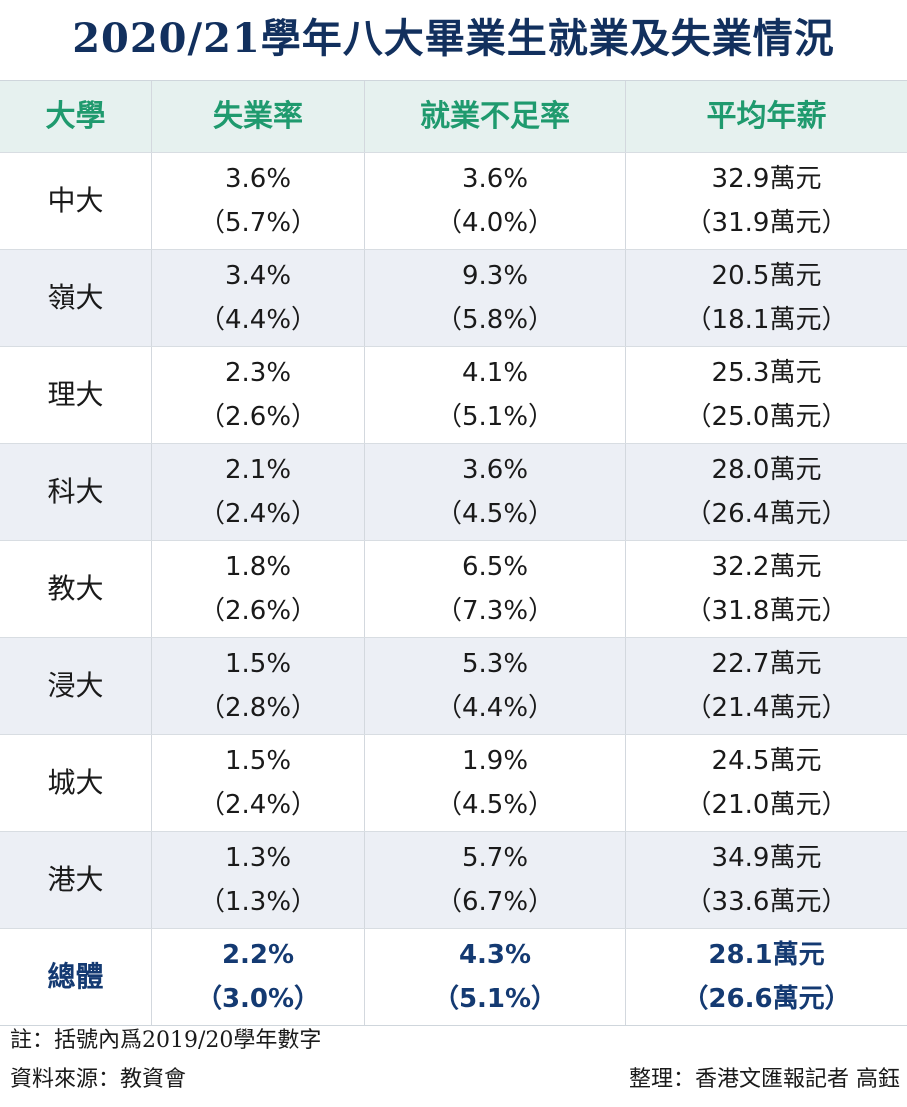 The width and height of the screenshot is (907, 1107). I want to click on salary-prev-value: （26.6萬元）, so click(766, 999).